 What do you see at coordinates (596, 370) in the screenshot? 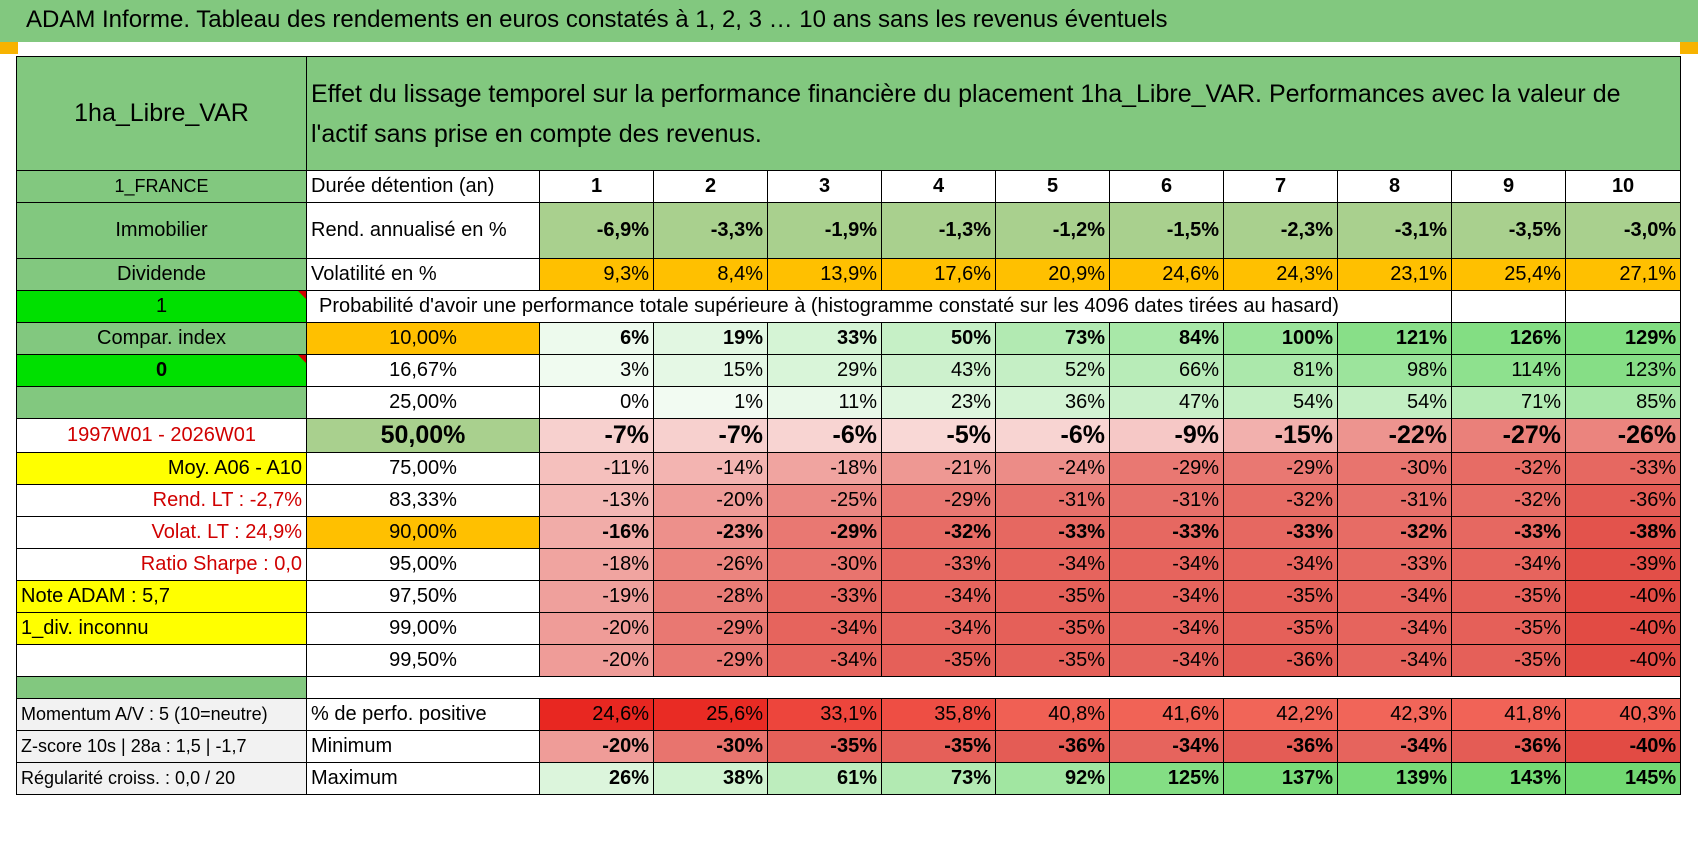
I see `prob-value: 3%` at bounding box center [596, 370].